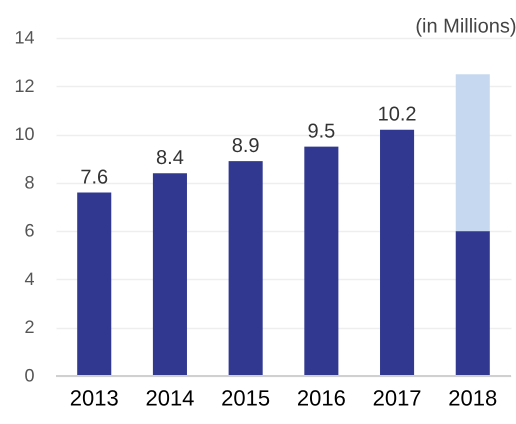  Describe the element at coordinates (245, 398) in the screenshot. I see `x-tick-label: 2015` at that location.